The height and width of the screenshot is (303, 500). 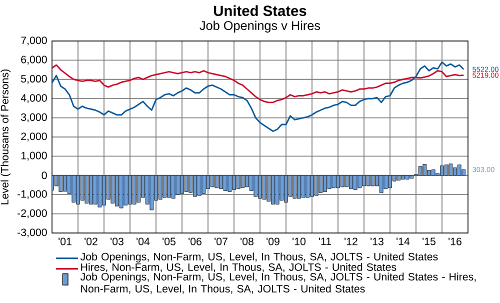 I want to click on x-tick-label: '04, so click(x=143, y=242).